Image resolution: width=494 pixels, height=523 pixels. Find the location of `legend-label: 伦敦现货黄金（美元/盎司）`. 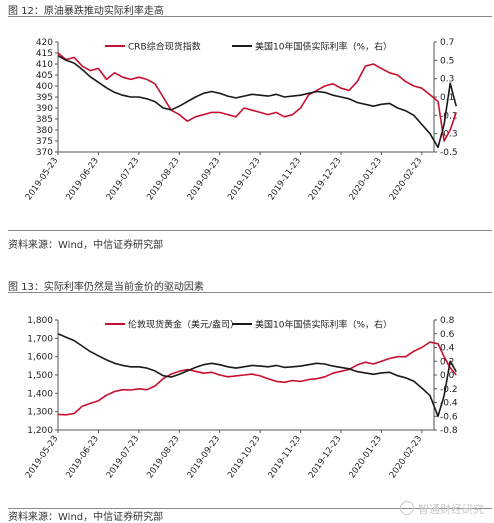

legend-label: 伦敦现货黄金（美元/盎司） is located at coordinates (183, 325).